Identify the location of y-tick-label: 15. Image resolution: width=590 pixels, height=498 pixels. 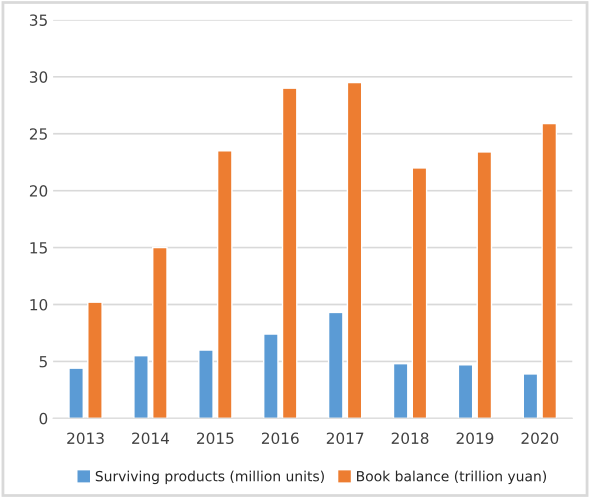
(38, 248).